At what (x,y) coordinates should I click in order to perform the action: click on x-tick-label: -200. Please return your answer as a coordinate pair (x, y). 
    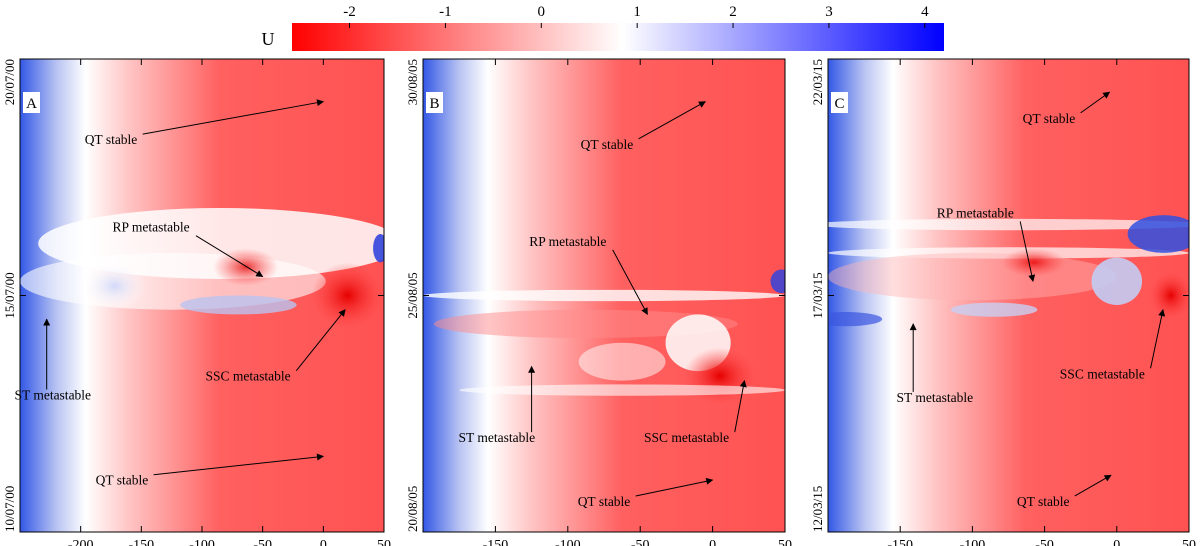
    Looking at the image, I should click on (81, 542).